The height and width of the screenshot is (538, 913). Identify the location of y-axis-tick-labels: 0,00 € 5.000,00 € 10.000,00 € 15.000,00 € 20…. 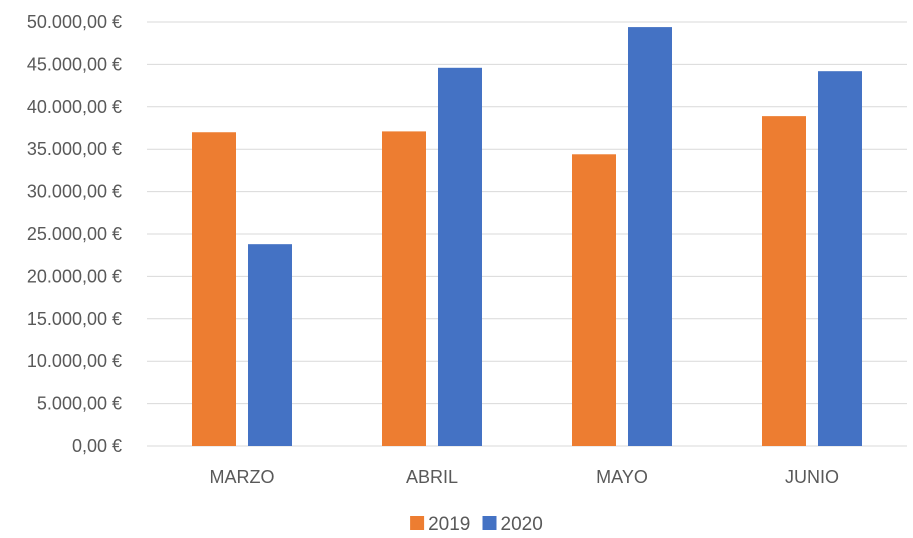
(74, 234).